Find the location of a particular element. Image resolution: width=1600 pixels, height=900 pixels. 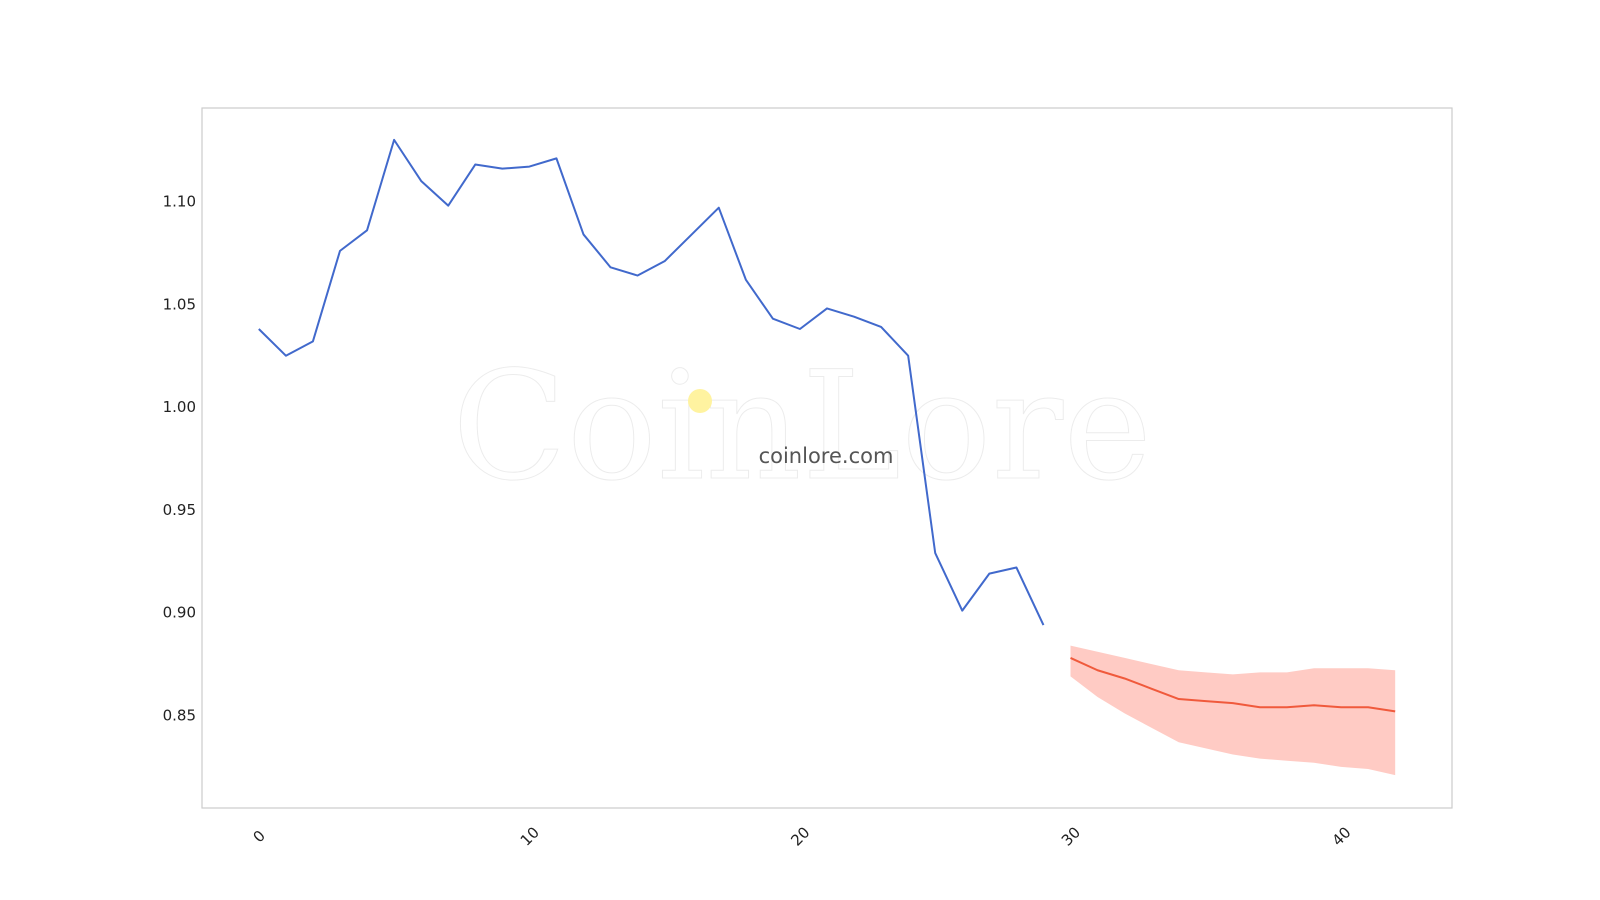

x-tick-label: 30 is located at coordinates (1071, 836).